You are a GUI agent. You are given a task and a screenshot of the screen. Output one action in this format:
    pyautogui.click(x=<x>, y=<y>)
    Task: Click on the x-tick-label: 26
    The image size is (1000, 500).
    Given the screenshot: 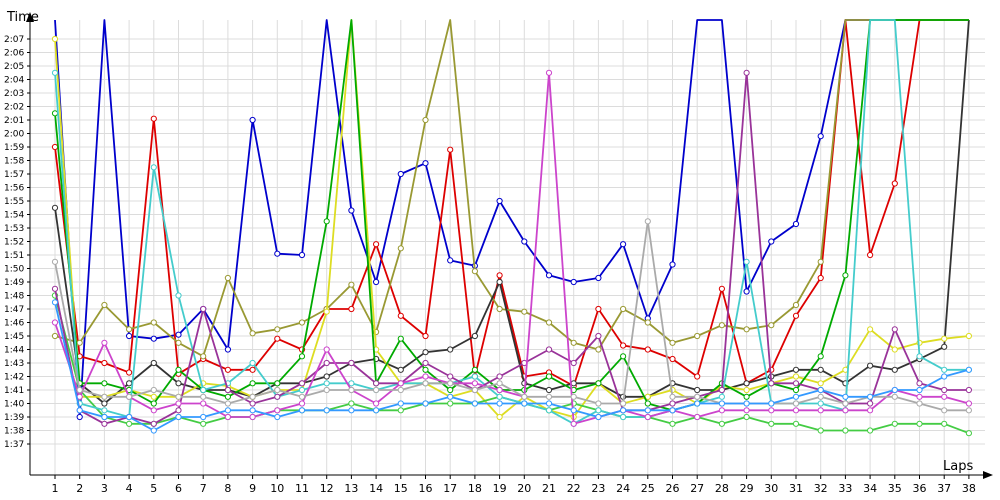 What is the action you would take?
    pyautogui.click(x=673, y=488)
    